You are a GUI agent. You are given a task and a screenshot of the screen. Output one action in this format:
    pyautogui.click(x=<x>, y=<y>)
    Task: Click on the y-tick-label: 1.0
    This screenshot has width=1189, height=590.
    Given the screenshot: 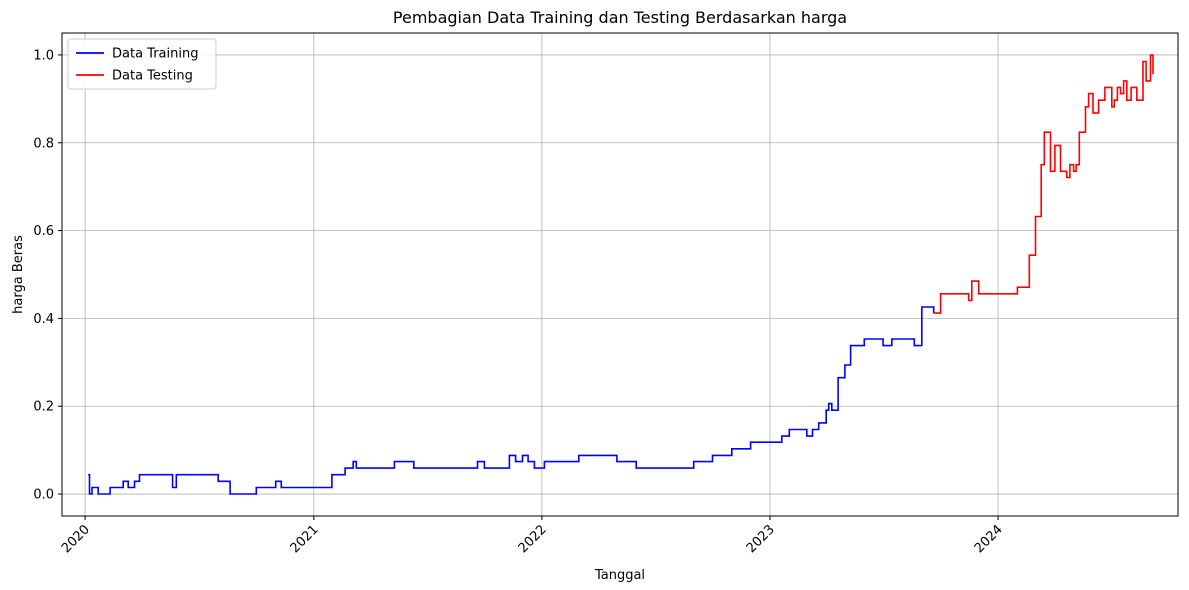 What is the action you would take?
    pyautogui.click(x=43, y=55)
    